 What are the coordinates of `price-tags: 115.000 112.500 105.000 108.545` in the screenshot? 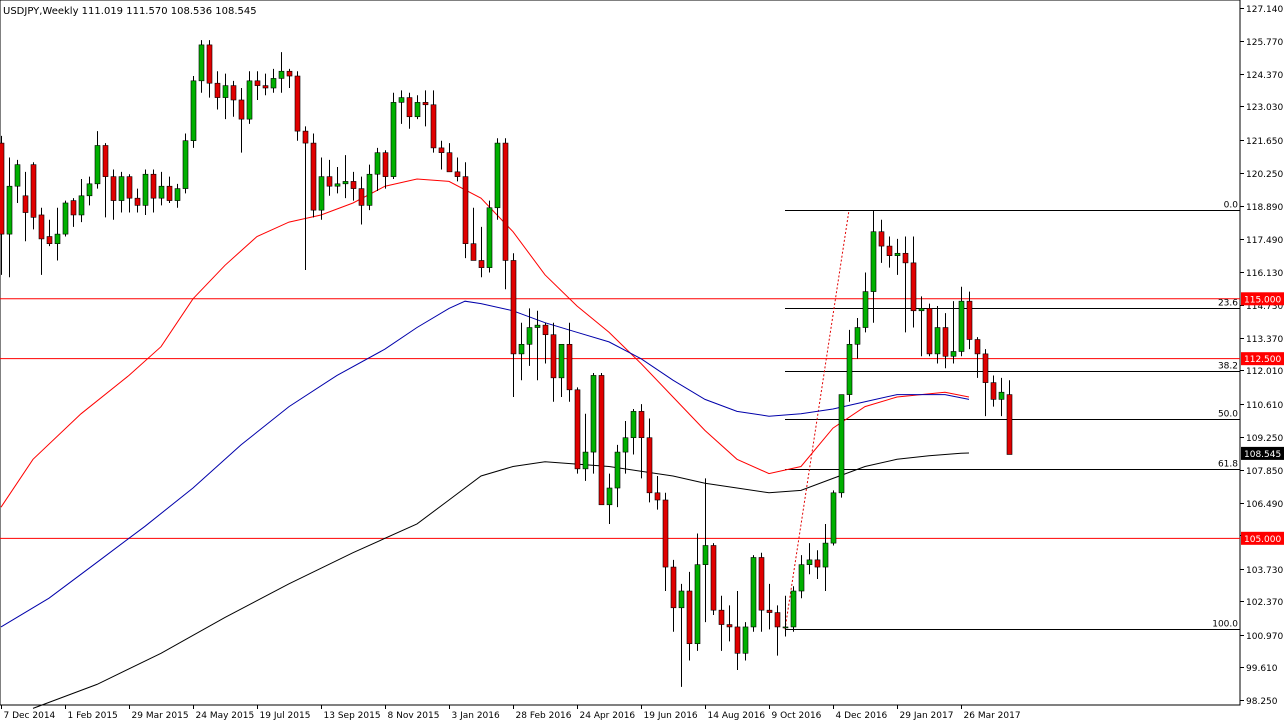 It's located at (1262, 418).